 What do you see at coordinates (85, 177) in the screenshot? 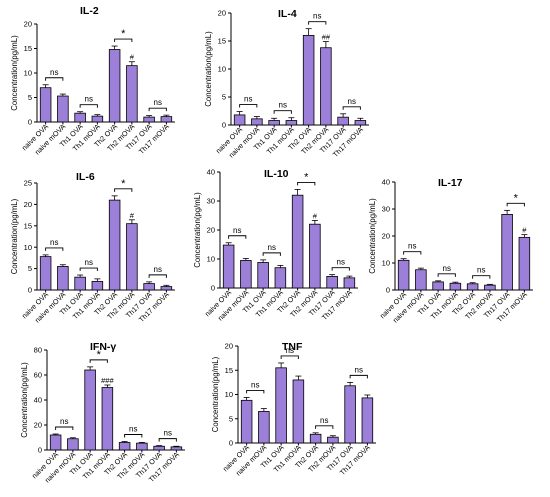
I see `chart-title: IL-6` at bounding box center [85, 177].